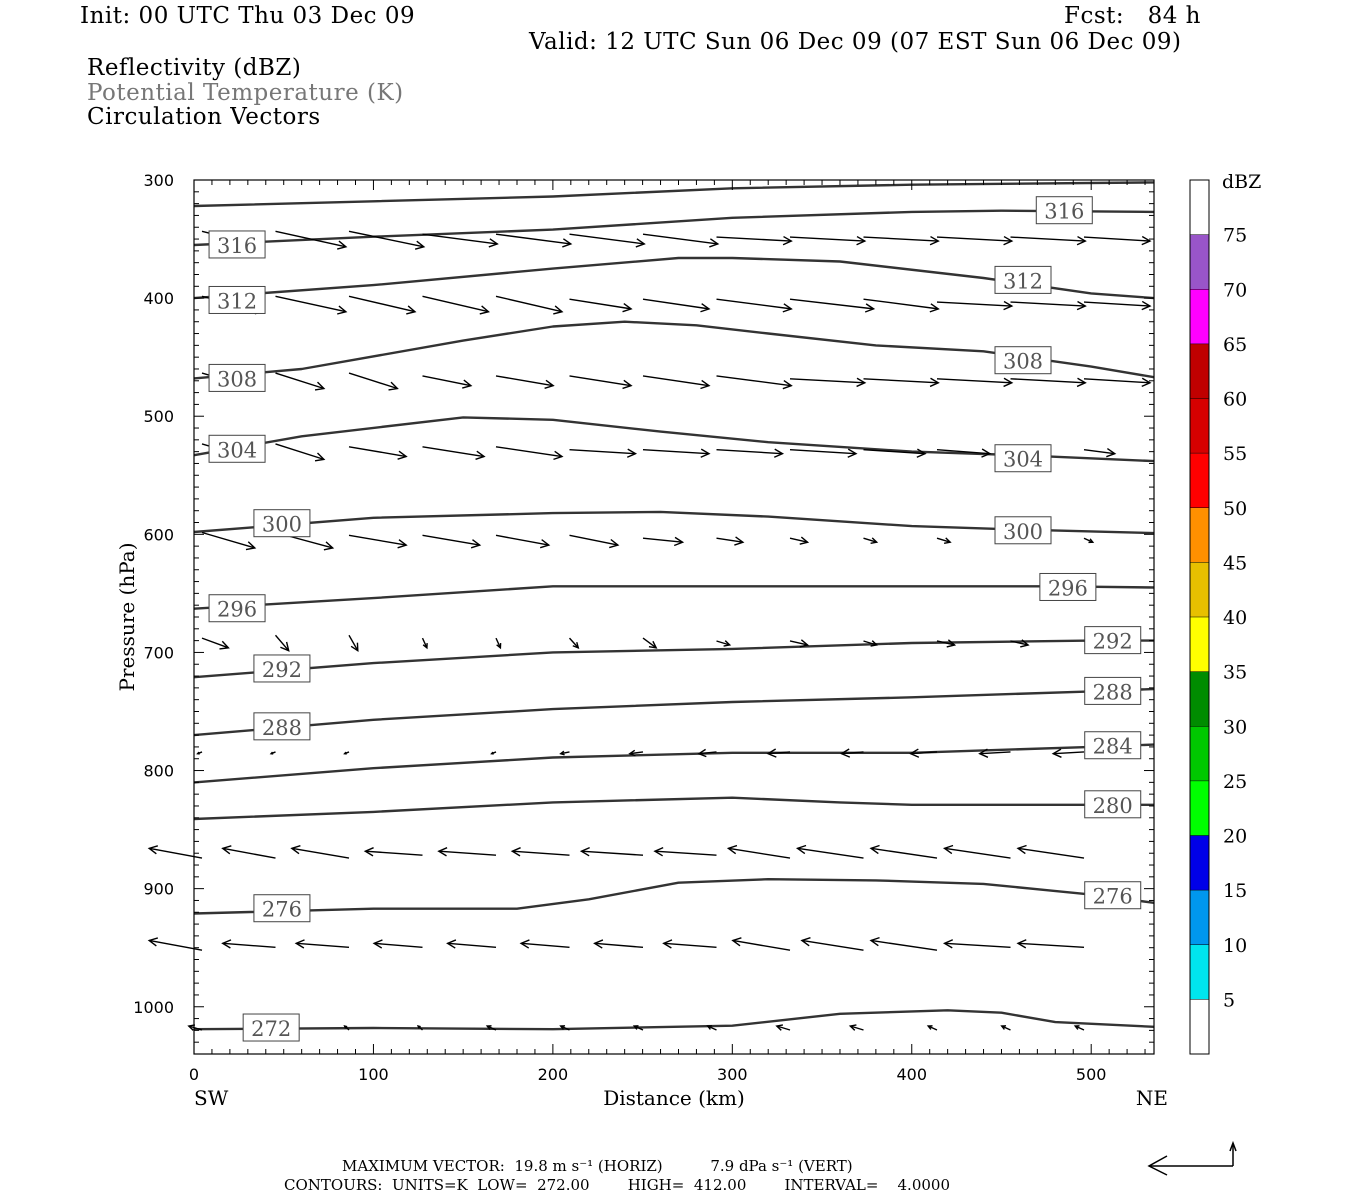 The image size is (1350, 1200). I want to click on colorbar-level-label: 20, so click(1235, 837).